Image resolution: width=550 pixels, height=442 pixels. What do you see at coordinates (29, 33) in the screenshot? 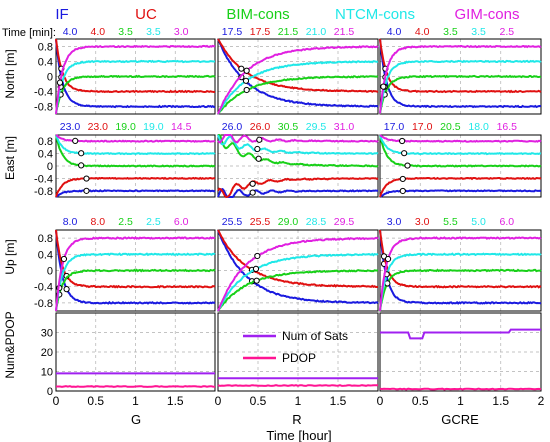
I see `time-min-label: Time [min]:` at bounding box center [29, 33].